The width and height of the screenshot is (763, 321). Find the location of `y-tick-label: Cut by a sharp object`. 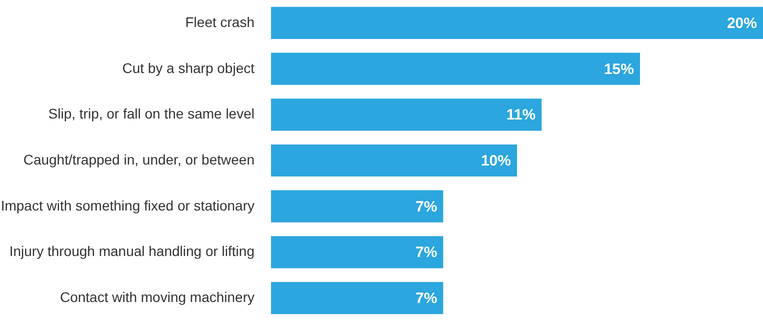

y-tick-label: Cut by a sharp object is located at coordinates (188, 68).